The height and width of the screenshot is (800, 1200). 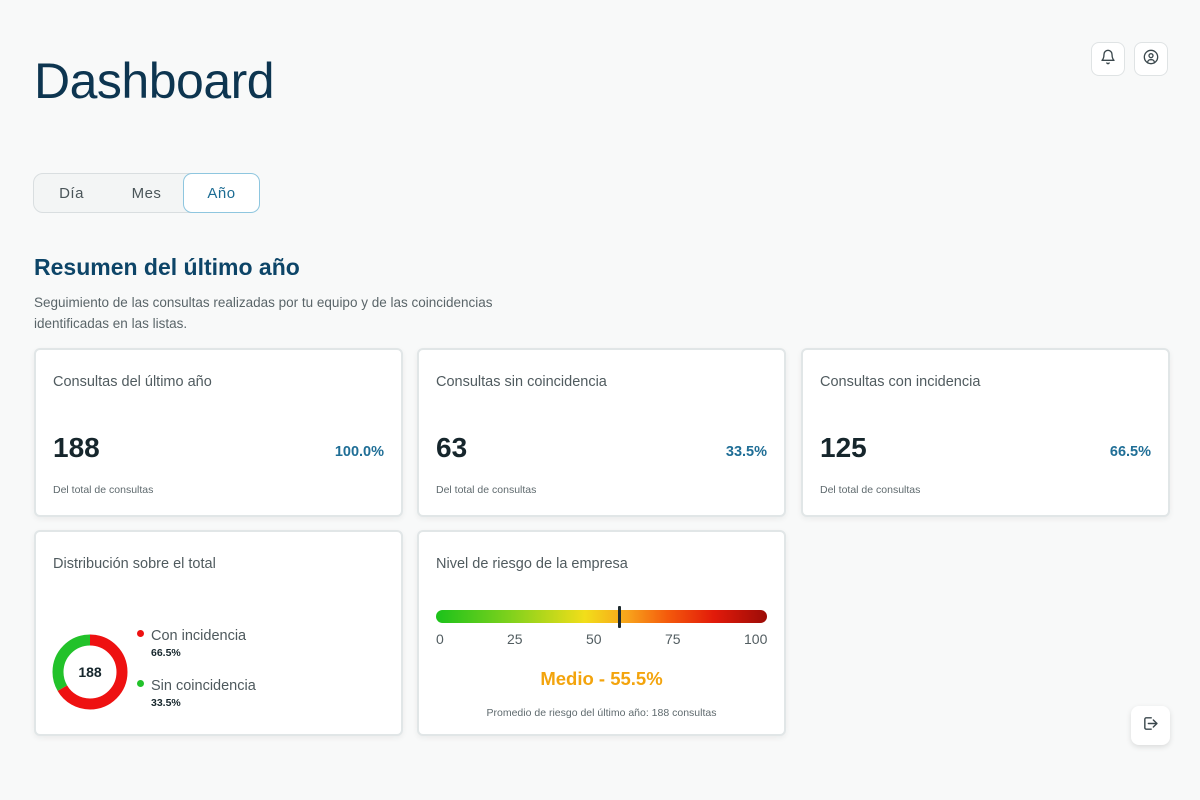 I want to click on donut-chart, so click(x=90, y=672).